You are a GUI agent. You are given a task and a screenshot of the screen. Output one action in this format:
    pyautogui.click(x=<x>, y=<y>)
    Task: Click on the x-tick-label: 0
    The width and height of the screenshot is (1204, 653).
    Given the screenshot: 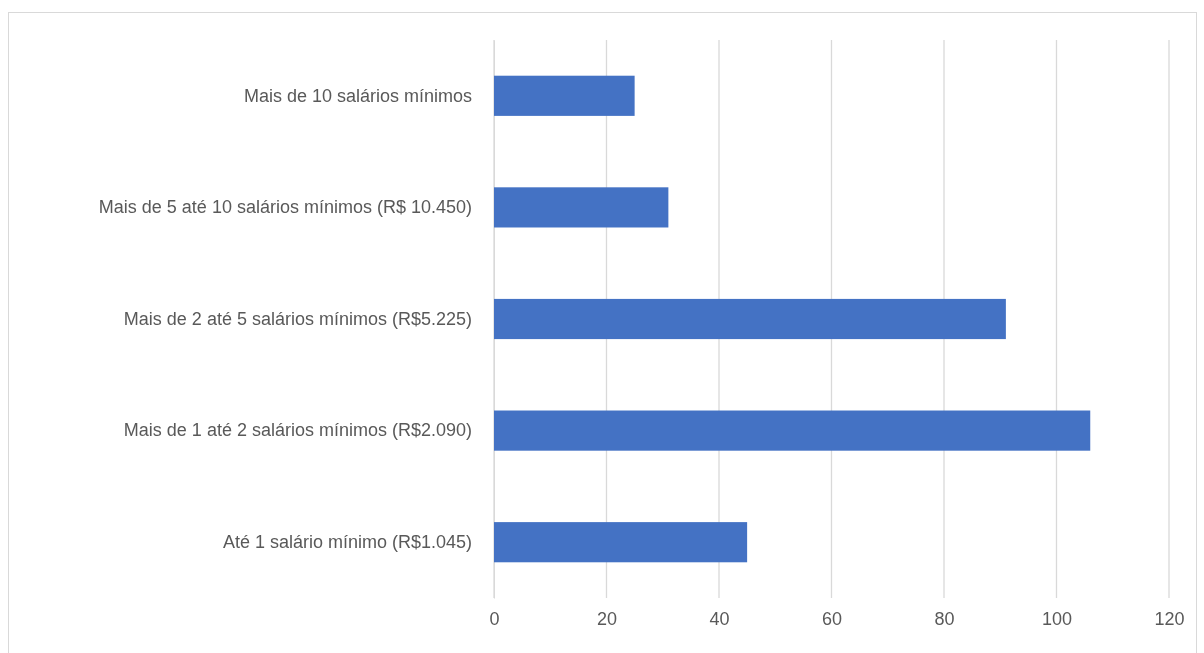 What is the action you would take?
    pyautogui.click(x=494, y=618)
    